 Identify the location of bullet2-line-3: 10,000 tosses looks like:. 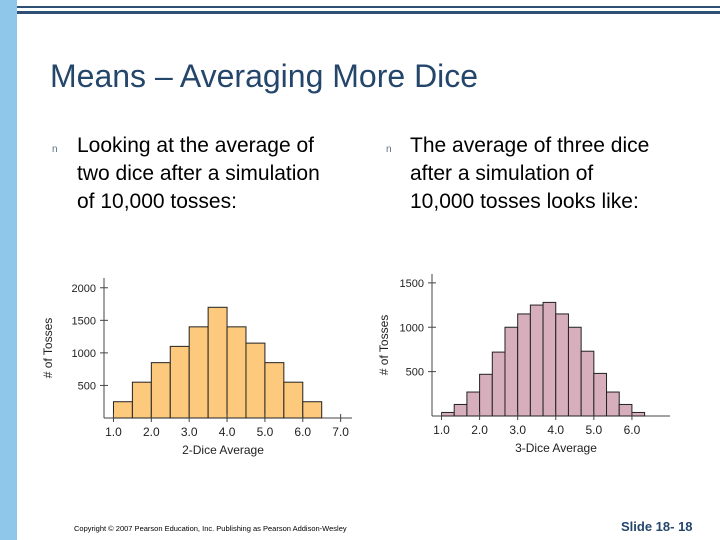
(524, 201).